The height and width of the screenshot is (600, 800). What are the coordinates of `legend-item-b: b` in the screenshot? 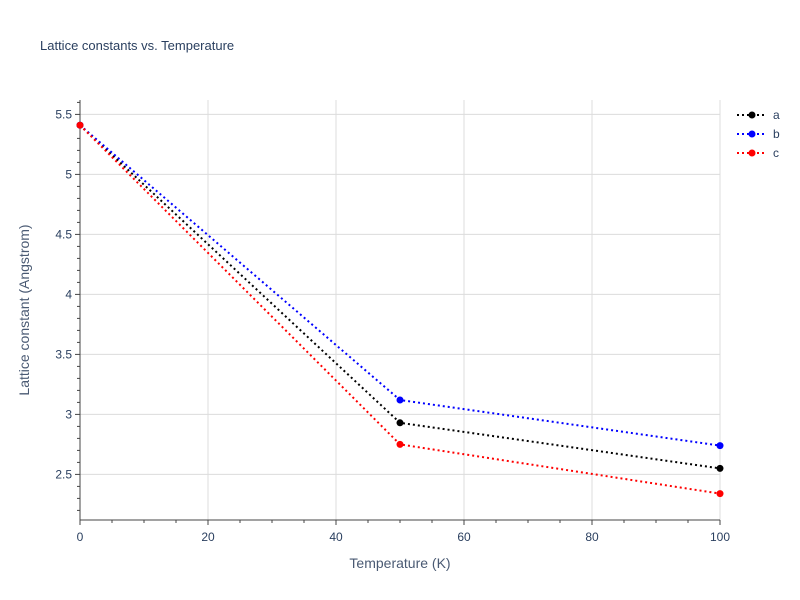 It's located at (758, 134).